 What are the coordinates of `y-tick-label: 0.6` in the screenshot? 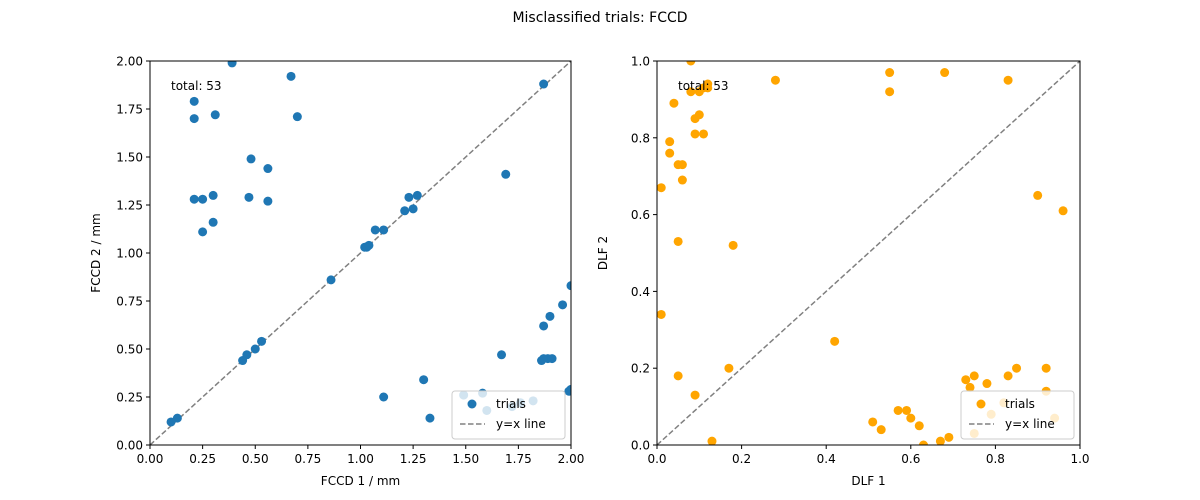 It's located at (640, 215).